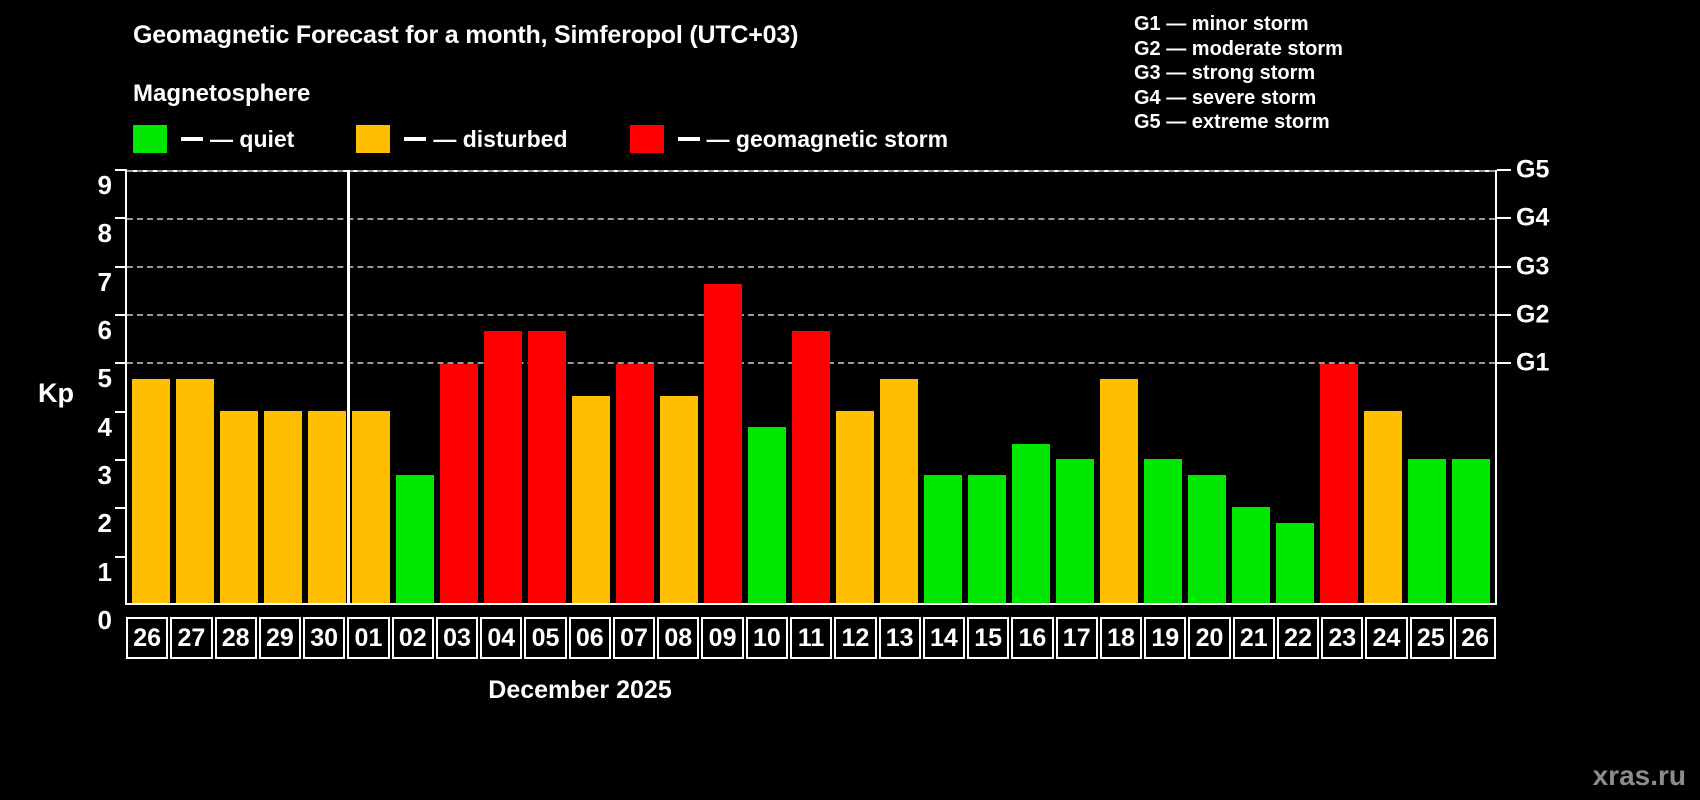 The width and height of the screenshot is (1700, 800). I want to click on day-label-12: 12, so click(855, 638).